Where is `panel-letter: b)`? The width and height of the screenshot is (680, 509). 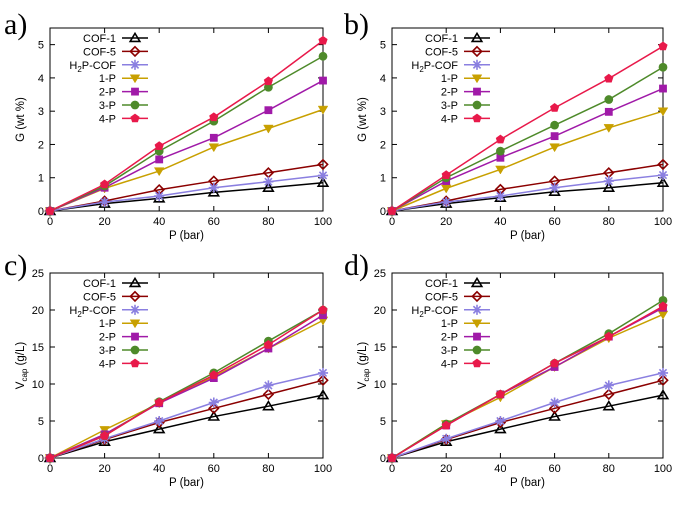 panel-letter: b) is located at coordinates (356, 24).